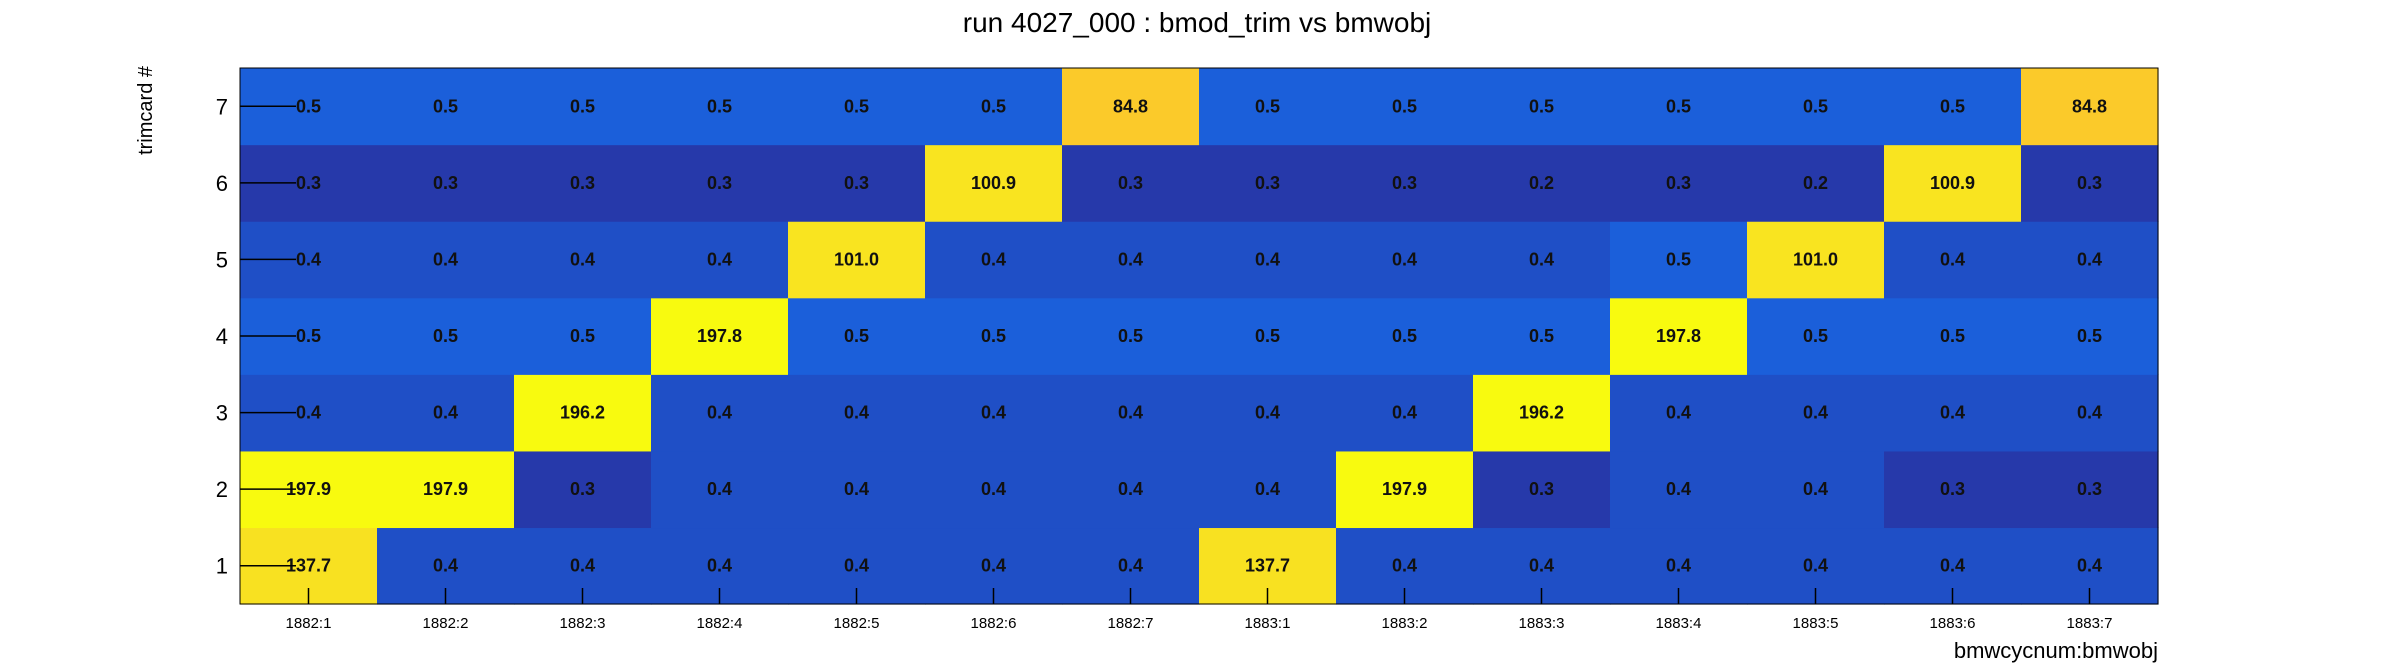  What do you see at coordinates (1816, 623) in the screenshot?
I see `x-tick-label: 1883:5` at bounding box center [1816, 623].